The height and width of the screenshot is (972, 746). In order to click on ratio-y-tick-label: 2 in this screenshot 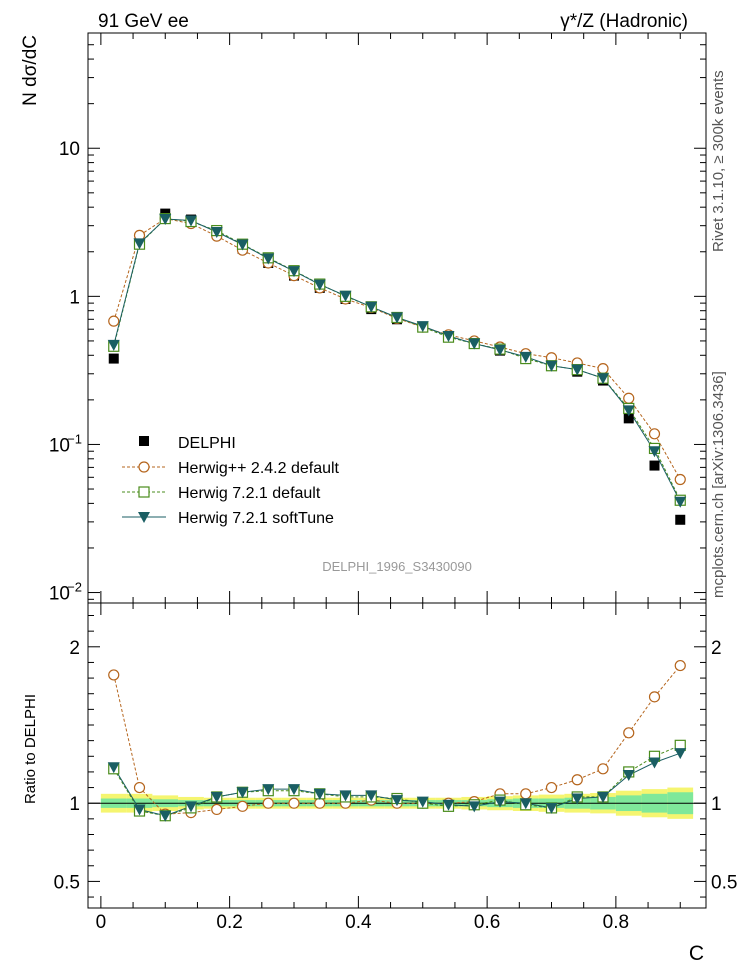, I will do `click(74, 648)`.